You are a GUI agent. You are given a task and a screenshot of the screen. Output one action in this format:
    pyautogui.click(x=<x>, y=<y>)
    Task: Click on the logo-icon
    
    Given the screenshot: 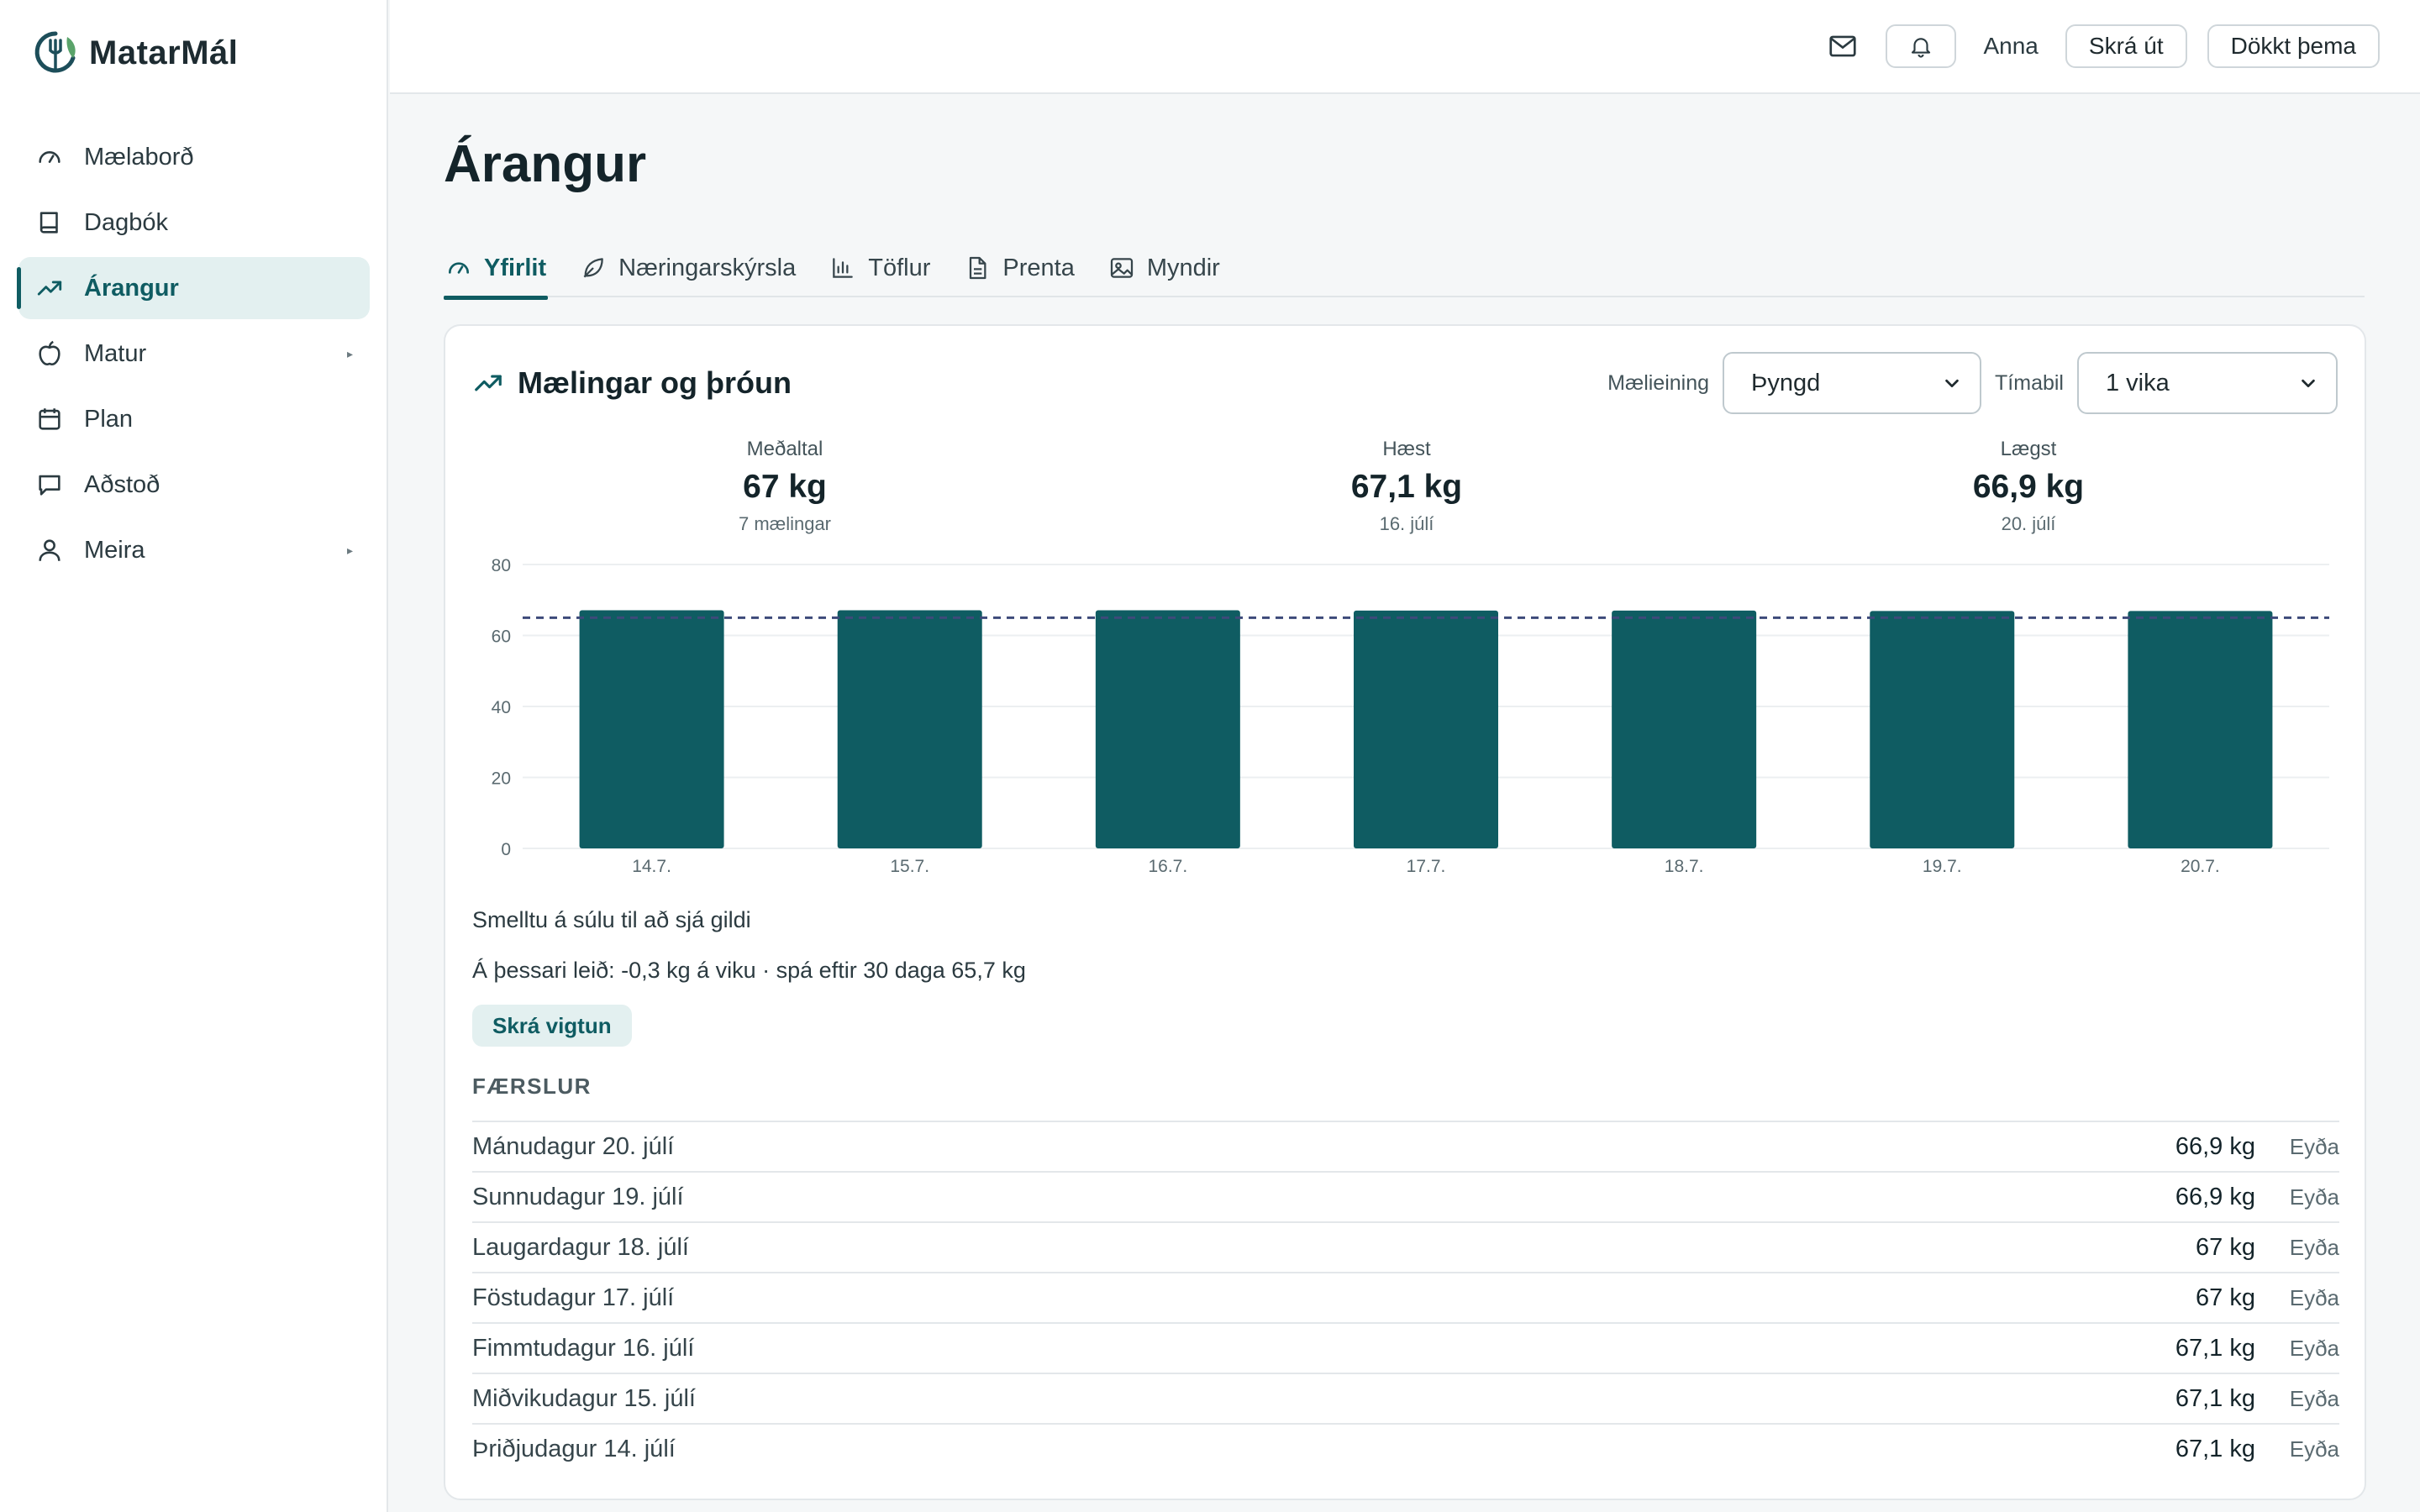 What is the action you would take?
    pyautogui.click(x=55, y=52)
    